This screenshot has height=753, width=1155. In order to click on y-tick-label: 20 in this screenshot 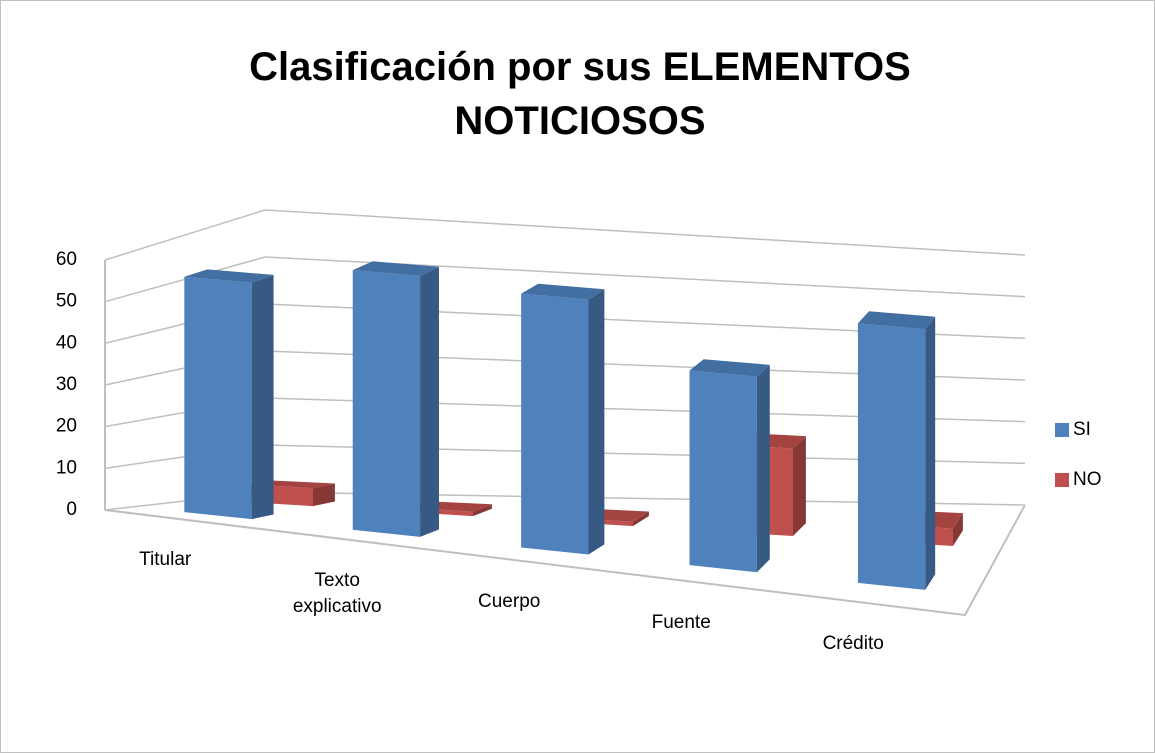, I will do `click(66, 426)`.